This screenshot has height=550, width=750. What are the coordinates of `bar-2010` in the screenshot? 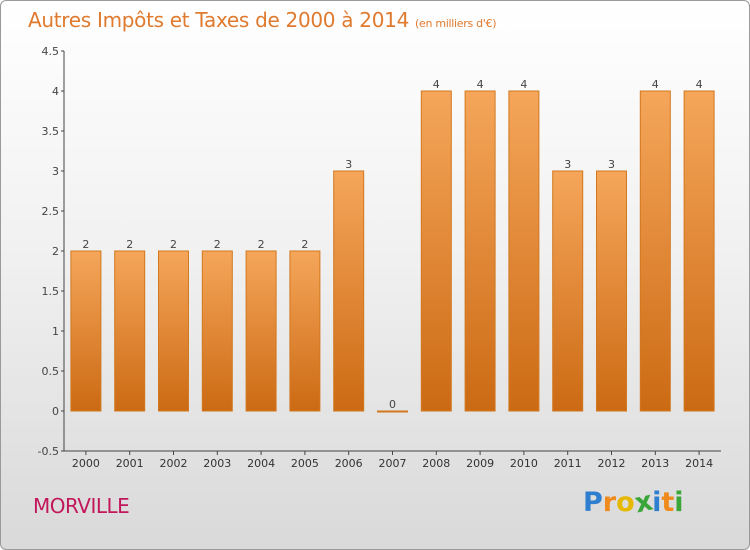 It's located at (524, 251).